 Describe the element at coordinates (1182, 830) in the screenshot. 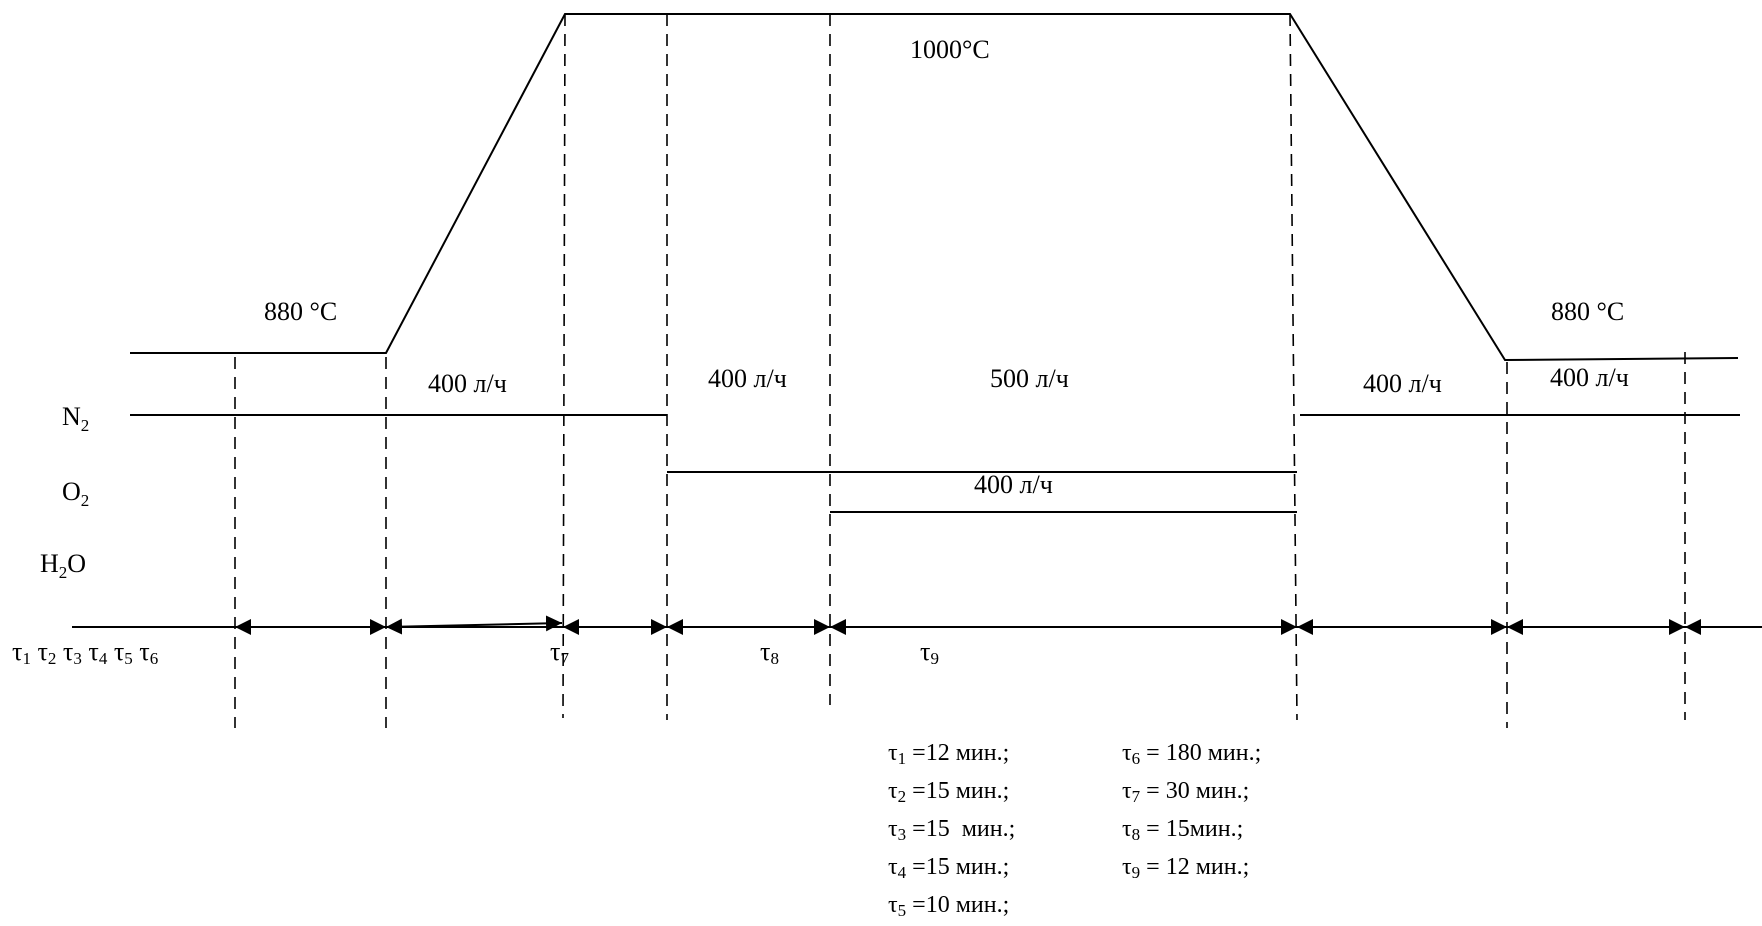

I see `legend-item-t8: τ8 = 15мин.;` at that location.